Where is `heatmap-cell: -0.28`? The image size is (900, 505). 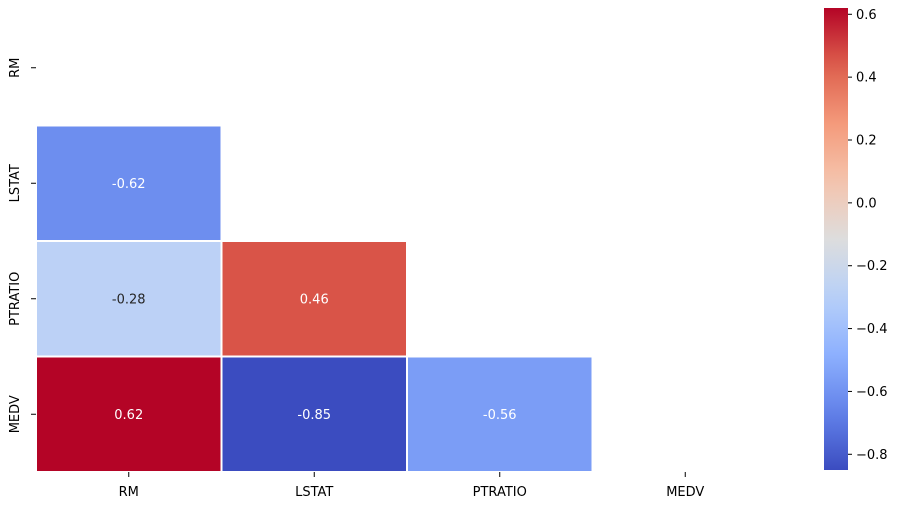 heatmap-cell: -0.28 is located at coordinates (129, 299).